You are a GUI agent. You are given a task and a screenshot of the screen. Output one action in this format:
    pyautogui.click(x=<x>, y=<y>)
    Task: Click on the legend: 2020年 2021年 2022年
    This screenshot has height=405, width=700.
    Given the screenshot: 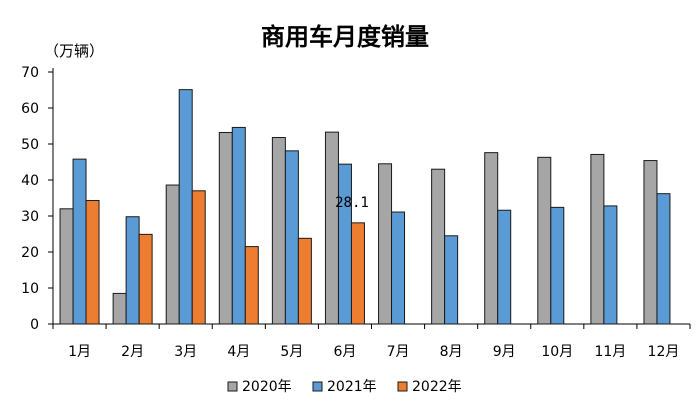 What is the action you would take?
    pyautogui.click(x=344, y=387)
    